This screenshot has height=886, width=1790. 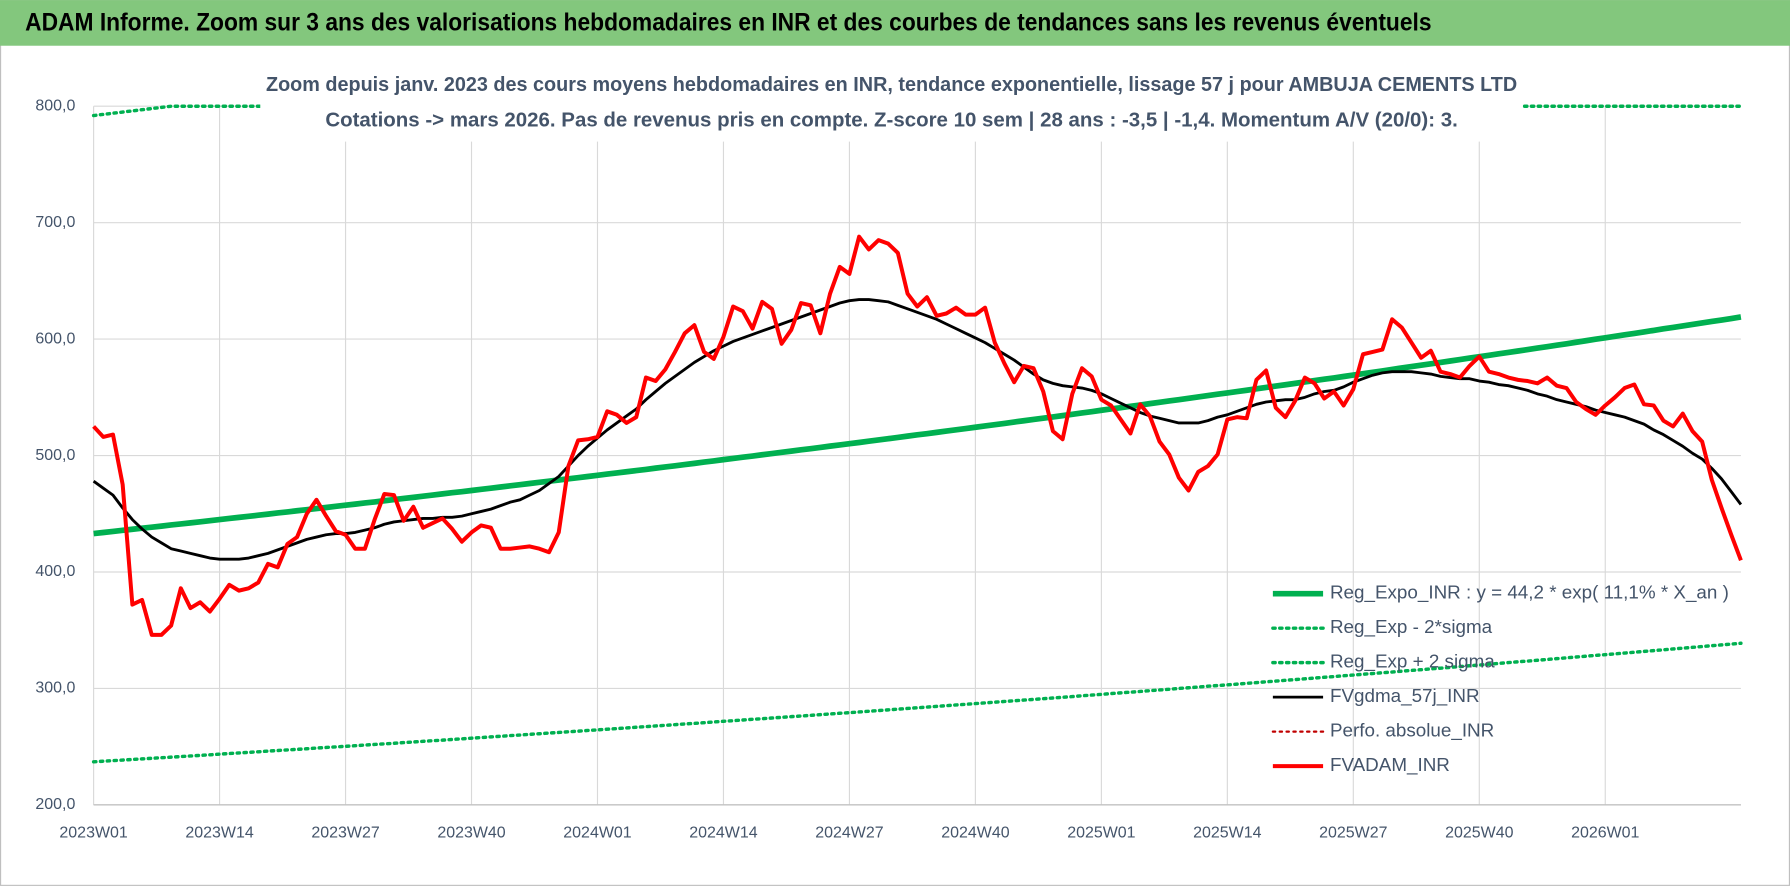 What do you see at coordinates (55, 455) in the screenshot?
I see `y-tick-label: 500,0` at bounding box center [55, 455].